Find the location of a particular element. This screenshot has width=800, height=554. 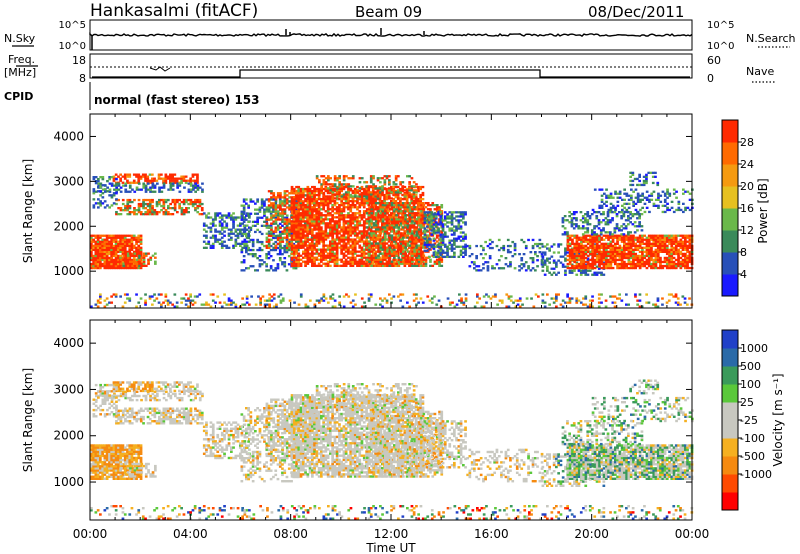

velocity-colorbar-tick: -100 is located at coordinates (752, 438).